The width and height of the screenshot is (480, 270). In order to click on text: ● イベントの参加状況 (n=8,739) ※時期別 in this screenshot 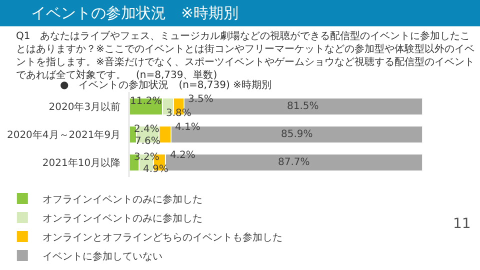, I will do `click(166, 85)`.